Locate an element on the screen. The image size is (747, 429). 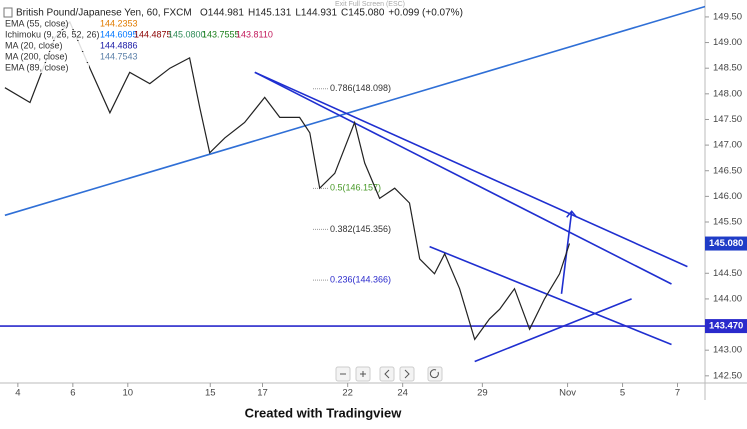
indicator-value: 144.6095 is located at coordinates (119, 34).